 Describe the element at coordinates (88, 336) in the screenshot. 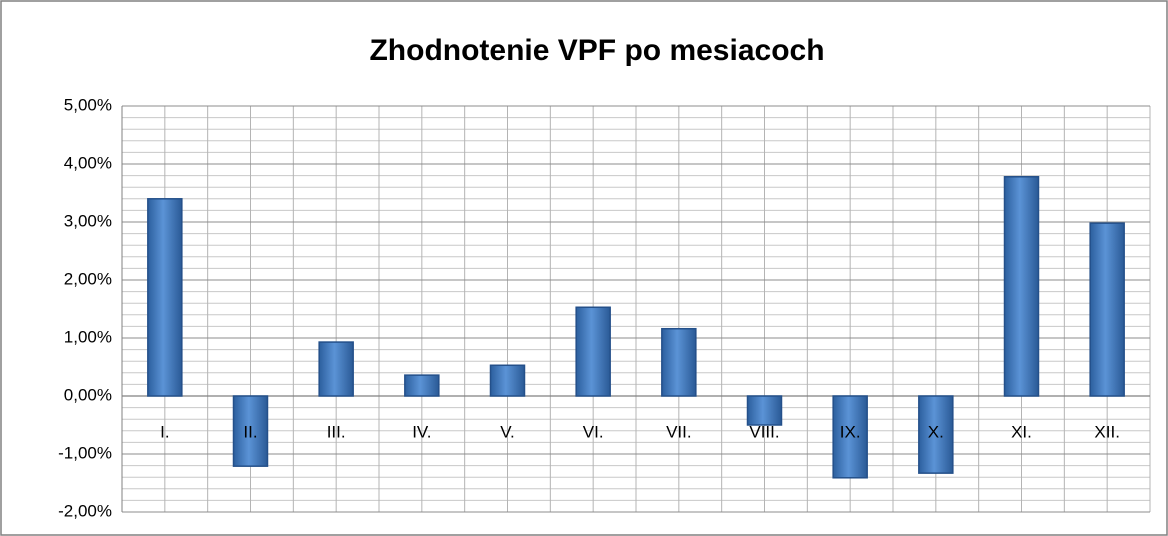

I see `y-tick-label: 1,00%` at that location.